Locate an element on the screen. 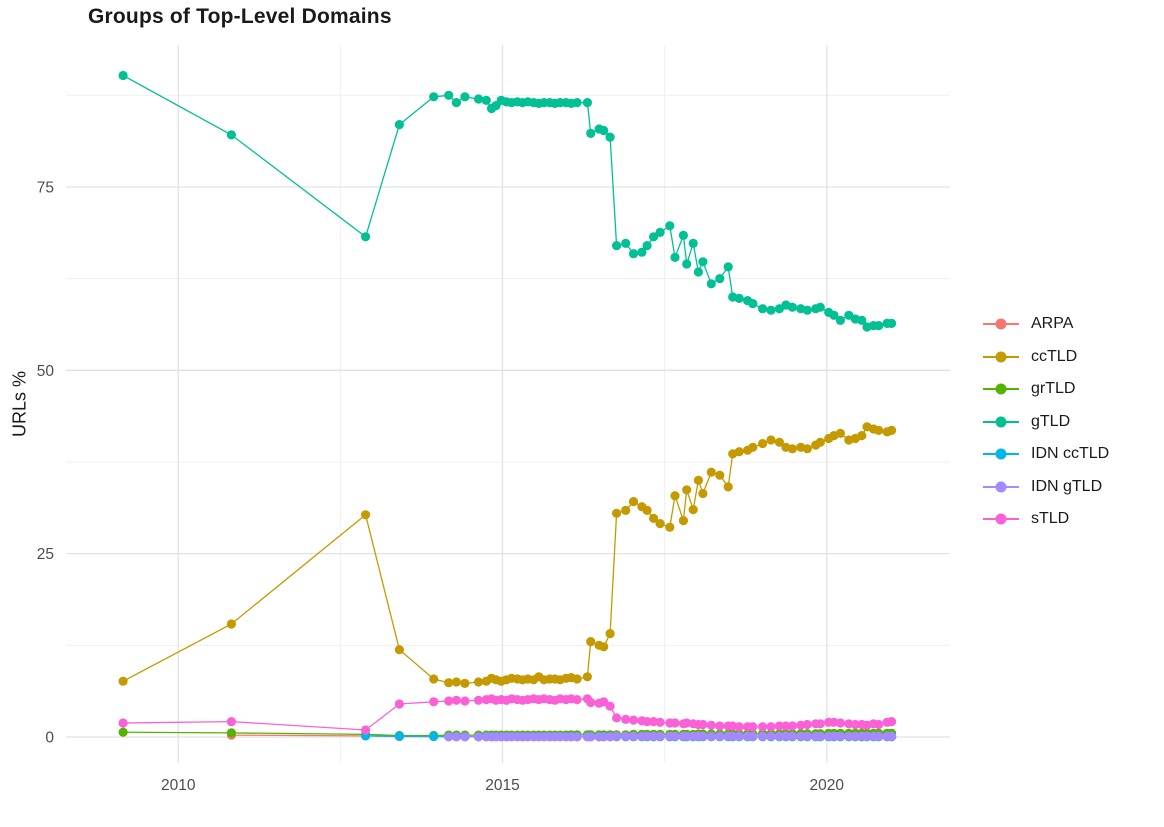 The height and width of the screenshot is (827, 1164). chart-title: Groups of Top-Level Domains is located at coordinates (240, 16).